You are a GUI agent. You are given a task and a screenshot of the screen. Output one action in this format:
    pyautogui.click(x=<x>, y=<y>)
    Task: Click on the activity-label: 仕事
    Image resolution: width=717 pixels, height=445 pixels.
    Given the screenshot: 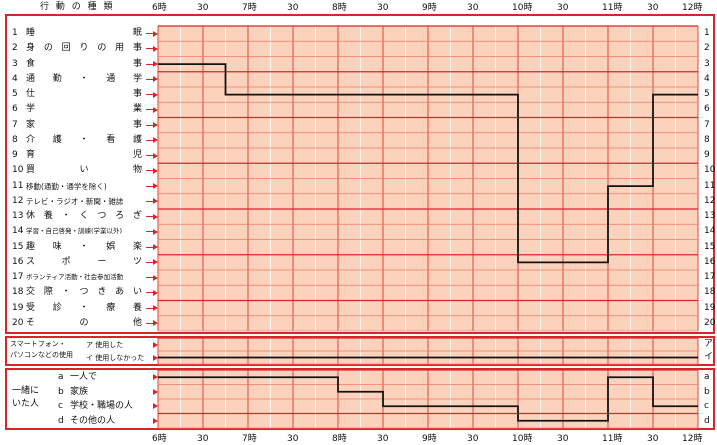 What is the action you would take?
    pyautogui.click(x=84, y=94)
    